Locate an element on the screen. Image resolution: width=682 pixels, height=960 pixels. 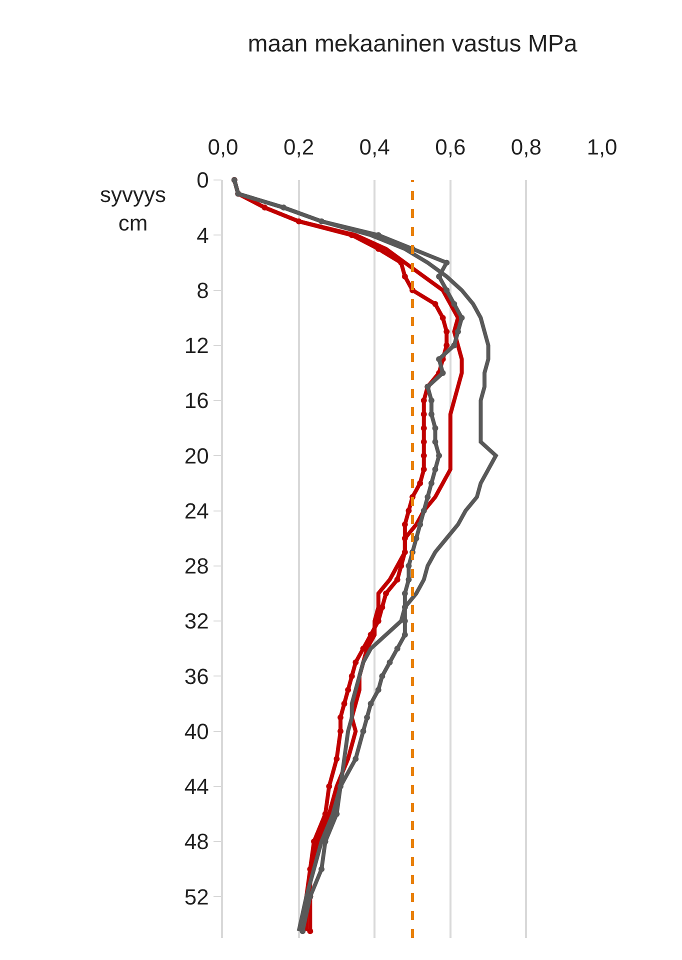
y-tick-label: 40 is located at coordinates (196, 731).